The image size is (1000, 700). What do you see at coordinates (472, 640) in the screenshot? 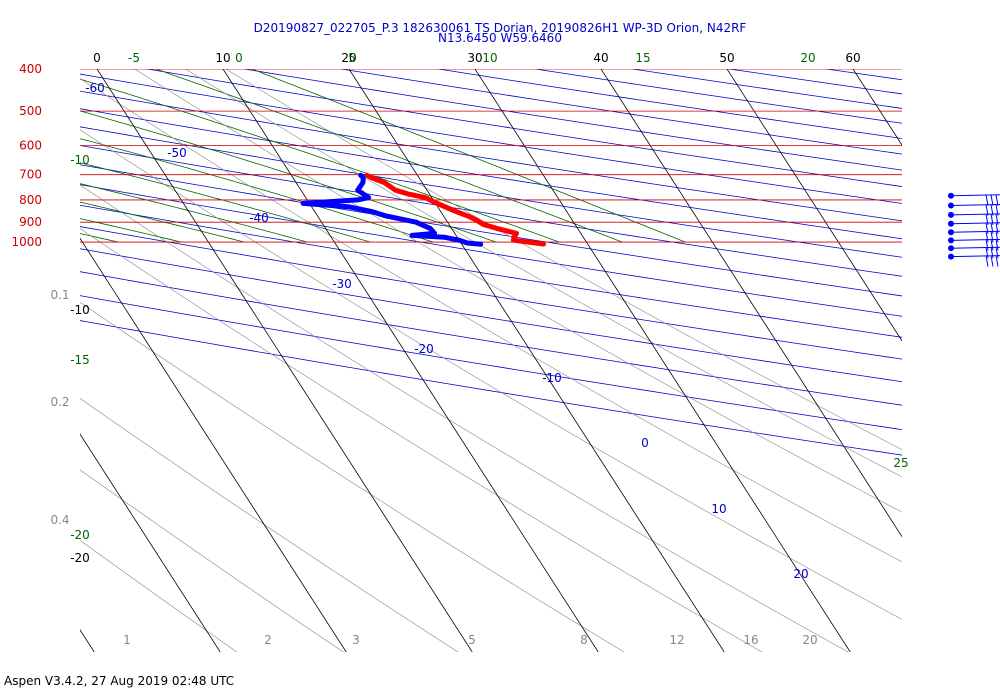
I see `mixing-ratio-label: 5` at bounding box center [472, 640].